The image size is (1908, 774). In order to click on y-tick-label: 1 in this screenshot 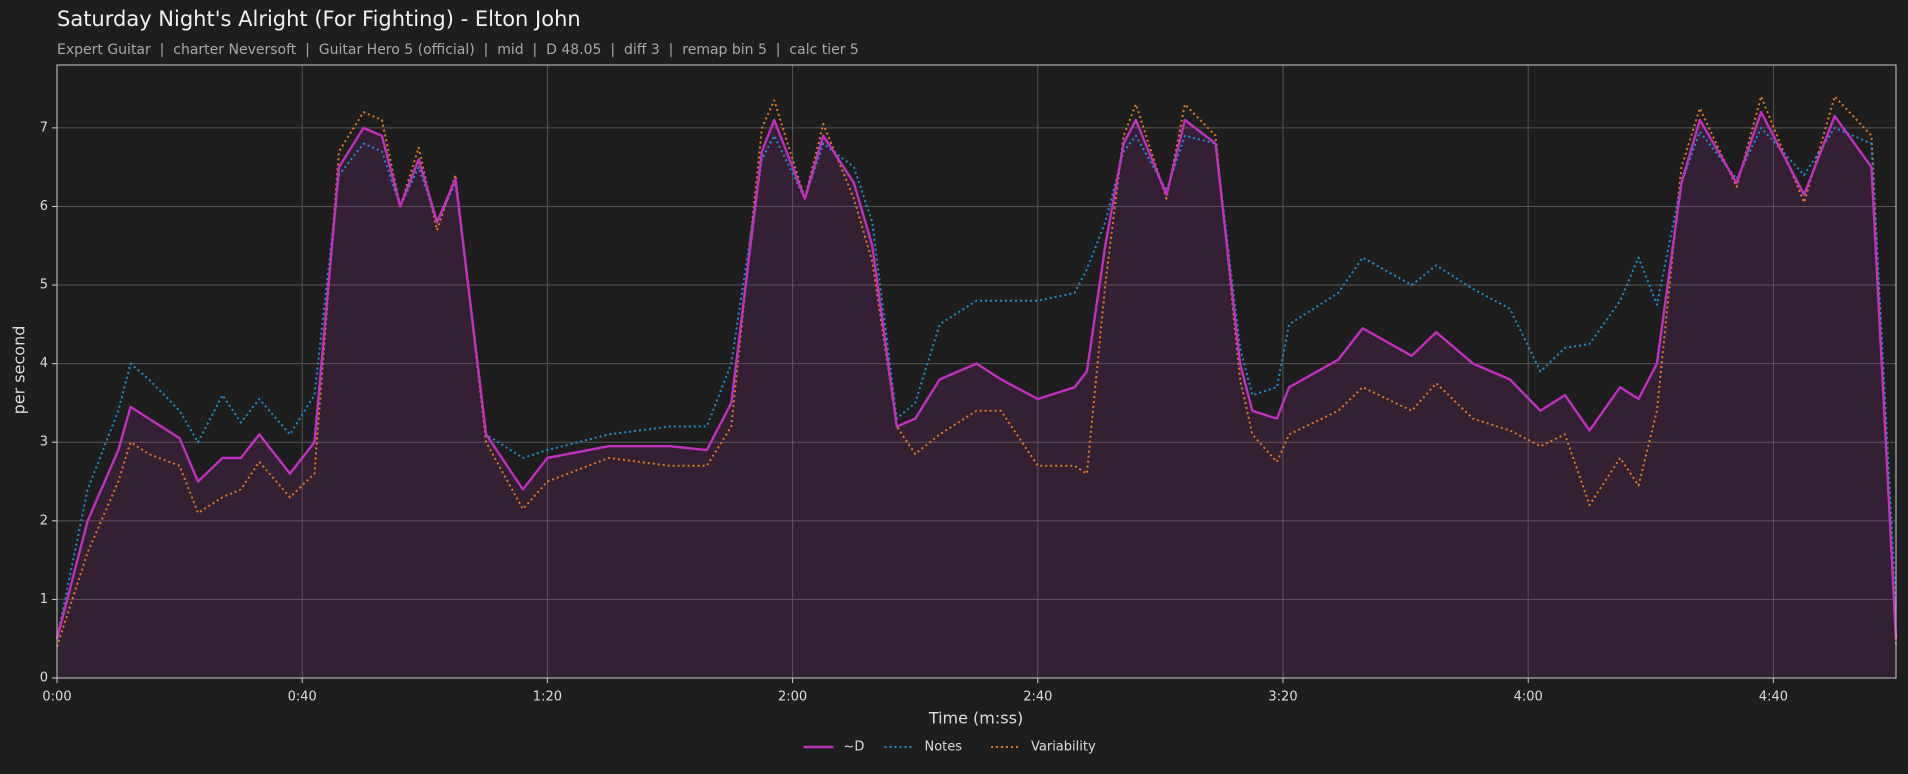, I will do `click(44, 599)`.